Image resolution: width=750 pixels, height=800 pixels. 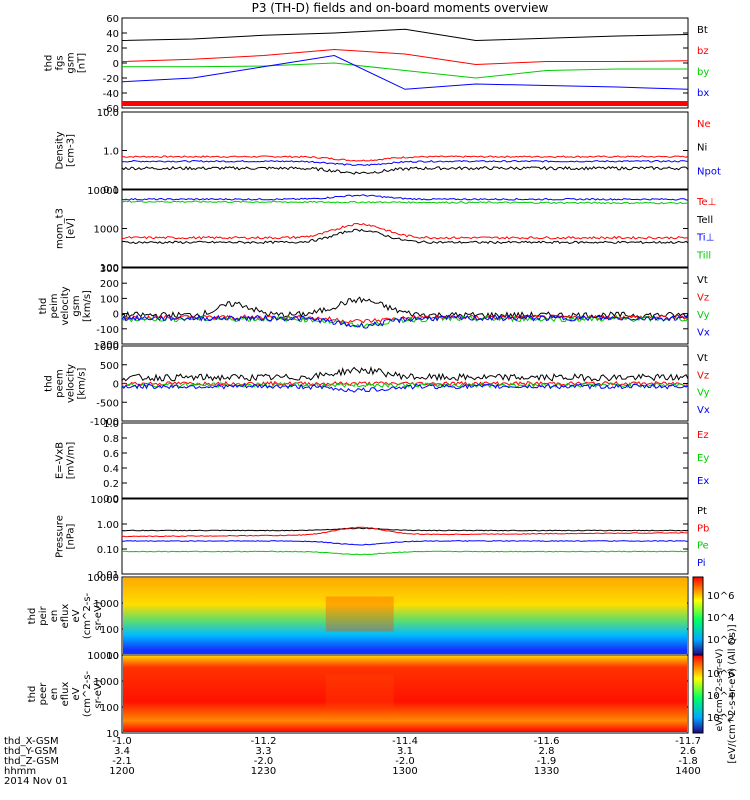 What do you see at coordinates (54, 616) in the screenshot?
I see `y-axis-label: en` at bounding box center [54, 616].